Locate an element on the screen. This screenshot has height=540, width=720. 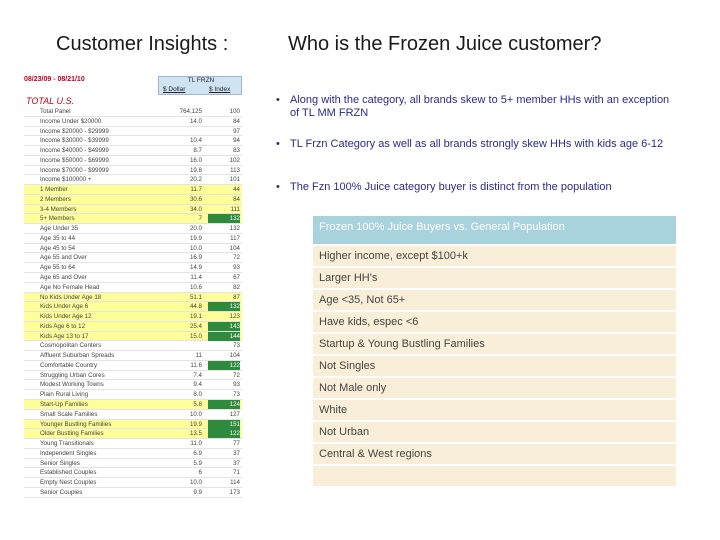
sheet-row: Age 65 and Over 11.4 67 is located at coordinates (133, 278).